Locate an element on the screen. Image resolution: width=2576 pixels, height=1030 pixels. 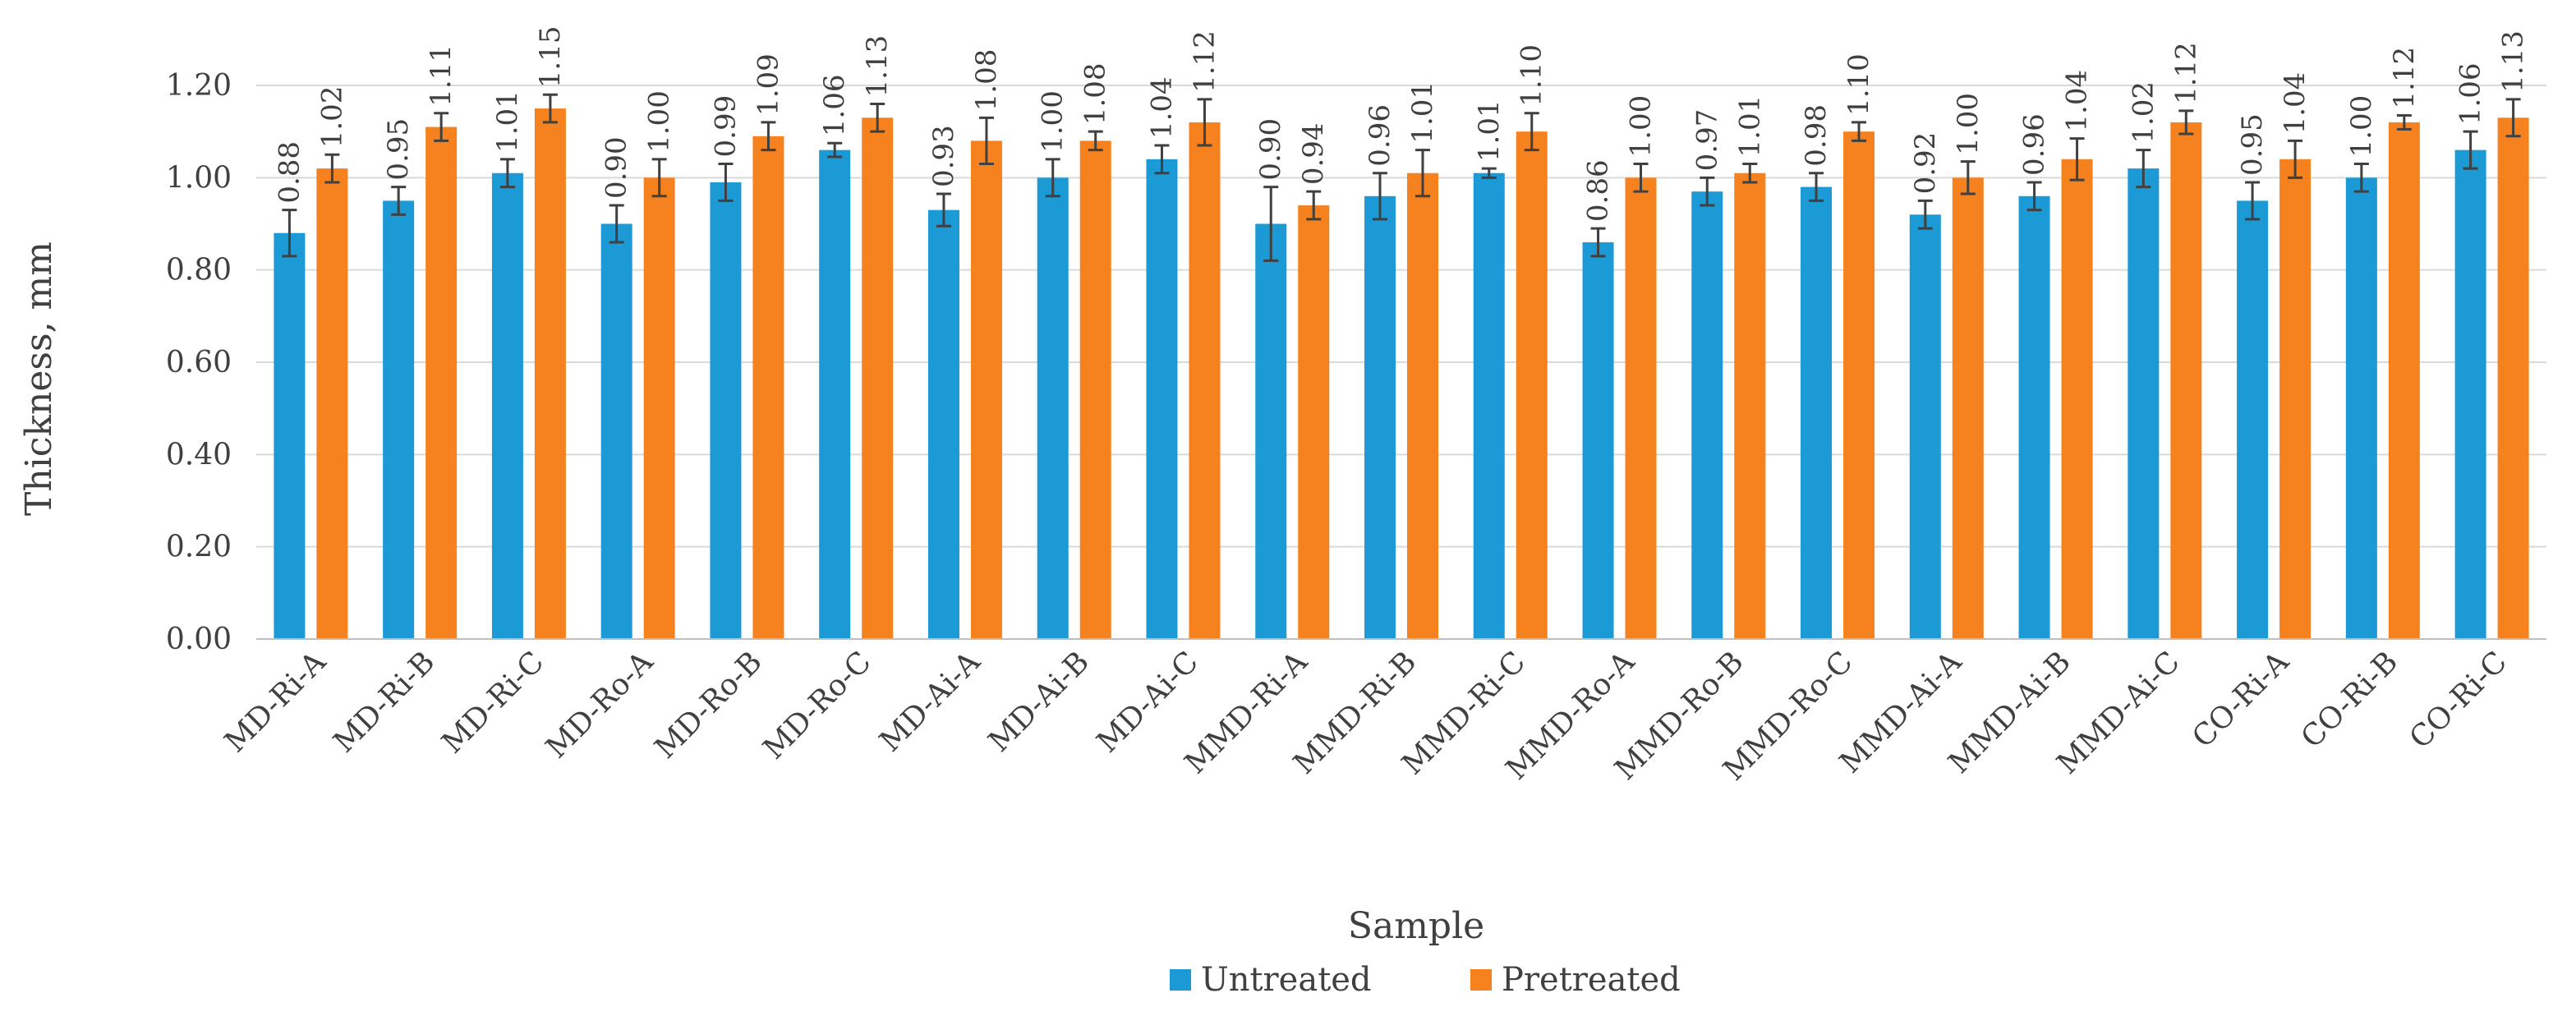
data-label-untreated: 0.92 is located at coordinates (1926, 164).